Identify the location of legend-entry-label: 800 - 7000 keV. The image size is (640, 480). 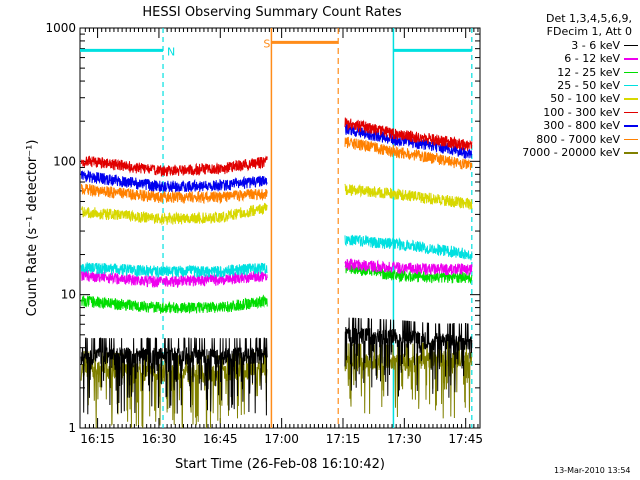
(578, 139).